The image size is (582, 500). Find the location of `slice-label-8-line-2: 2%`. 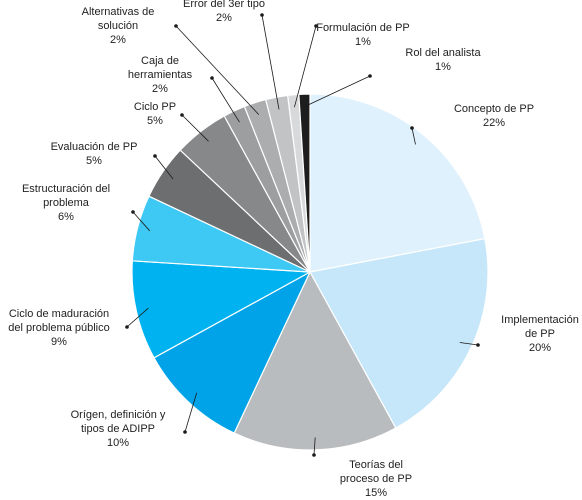

slice-label-8-line-2: 2% is located at coordinates (160, 89).